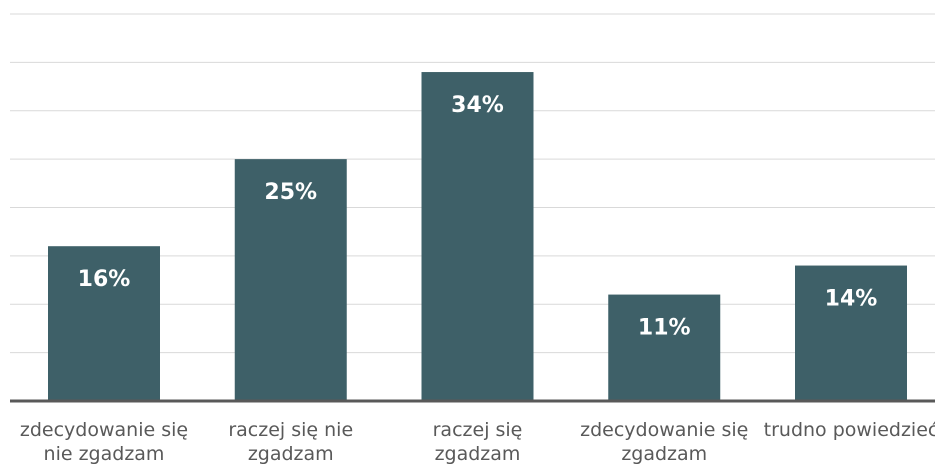 The height and width of the screenshot is (466, 935). I want to click on value-label: 16%, so click(104, 279).